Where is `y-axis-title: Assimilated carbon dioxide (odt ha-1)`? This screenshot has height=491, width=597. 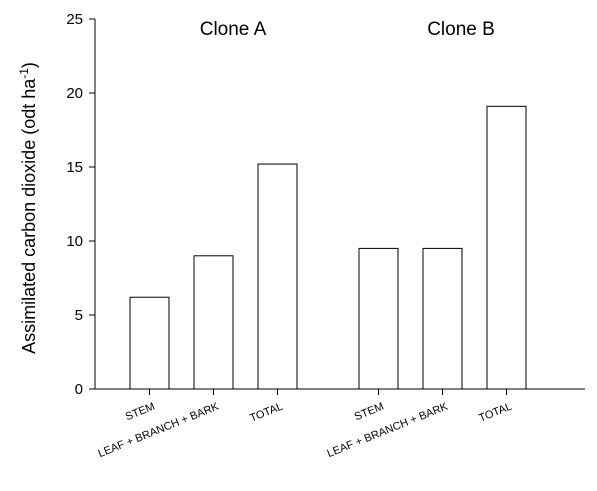 y-axis-title: Assimilated carbon dioxide (odt ha-1) is located at coordinates (28, 208).